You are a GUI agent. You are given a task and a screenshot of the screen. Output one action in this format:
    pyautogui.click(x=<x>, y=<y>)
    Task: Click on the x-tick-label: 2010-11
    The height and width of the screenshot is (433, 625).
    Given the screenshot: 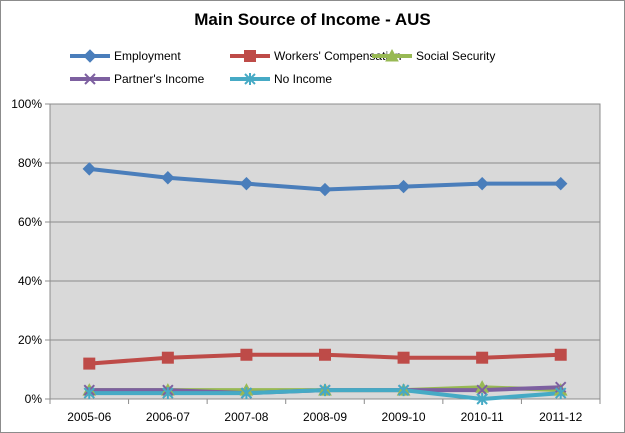 What is the action you would take?
    pyautogui.click(x=482, y=417)
    